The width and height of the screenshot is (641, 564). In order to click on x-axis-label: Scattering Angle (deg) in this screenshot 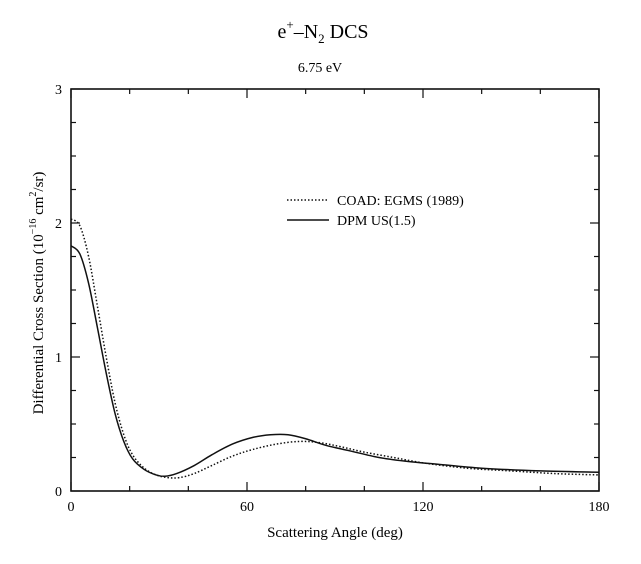, I will do `click(335, 533)`.